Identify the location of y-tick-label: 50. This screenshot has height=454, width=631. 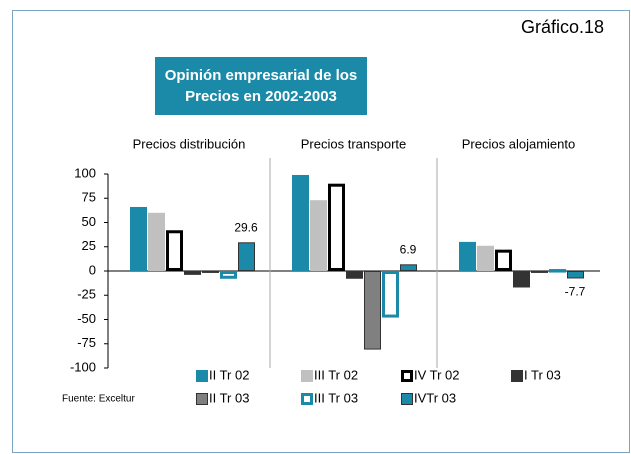
(89, 221).